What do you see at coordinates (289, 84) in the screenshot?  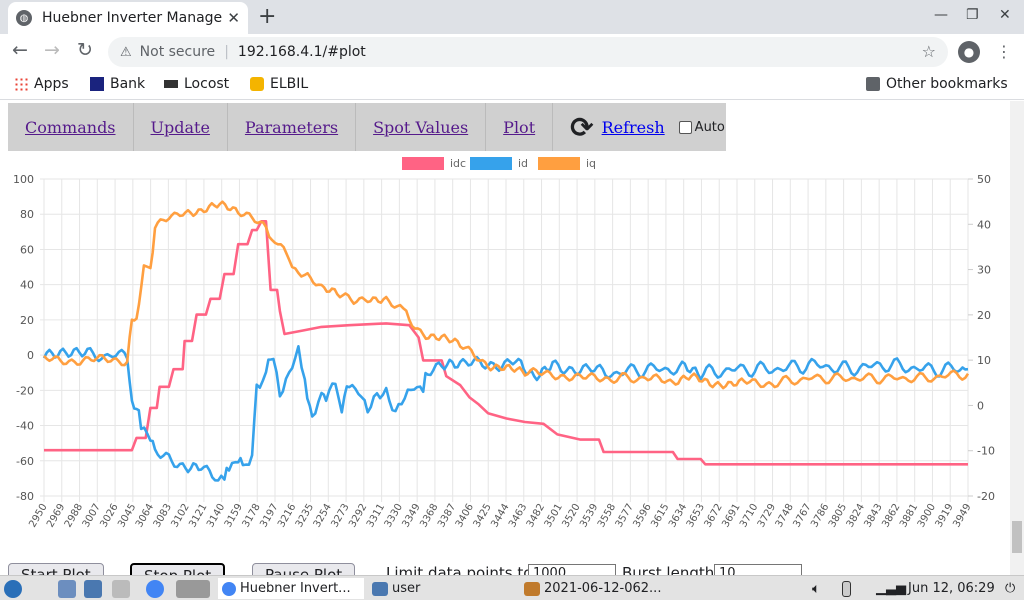 I see `bookmark-label: ELBIL` at bounding box center [289, 84].